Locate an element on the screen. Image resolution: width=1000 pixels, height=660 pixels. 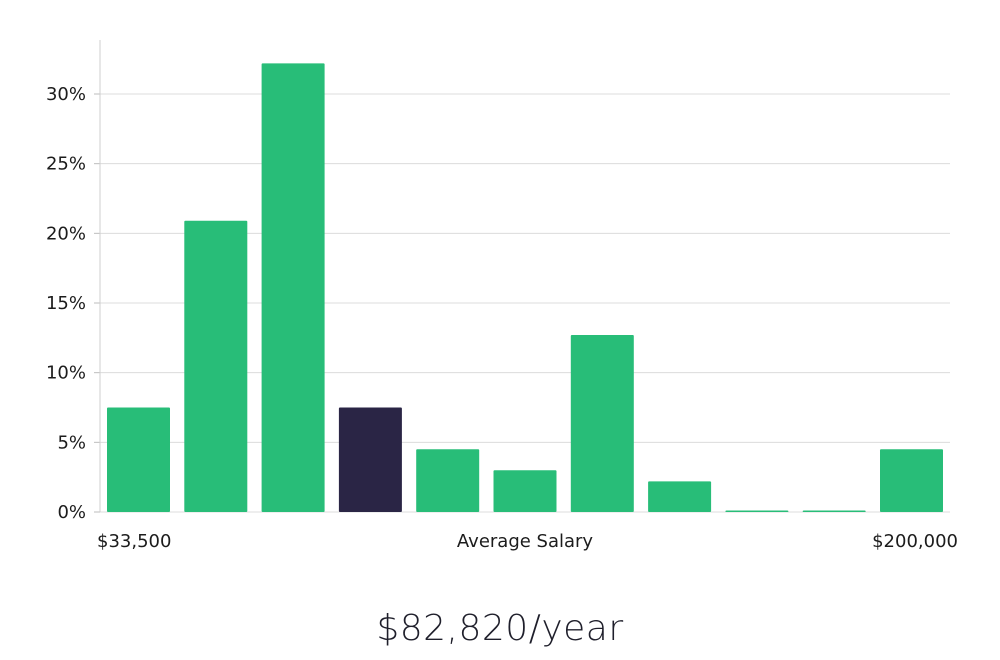
y-tick-label: 25% is located at coordinates (66, 164).